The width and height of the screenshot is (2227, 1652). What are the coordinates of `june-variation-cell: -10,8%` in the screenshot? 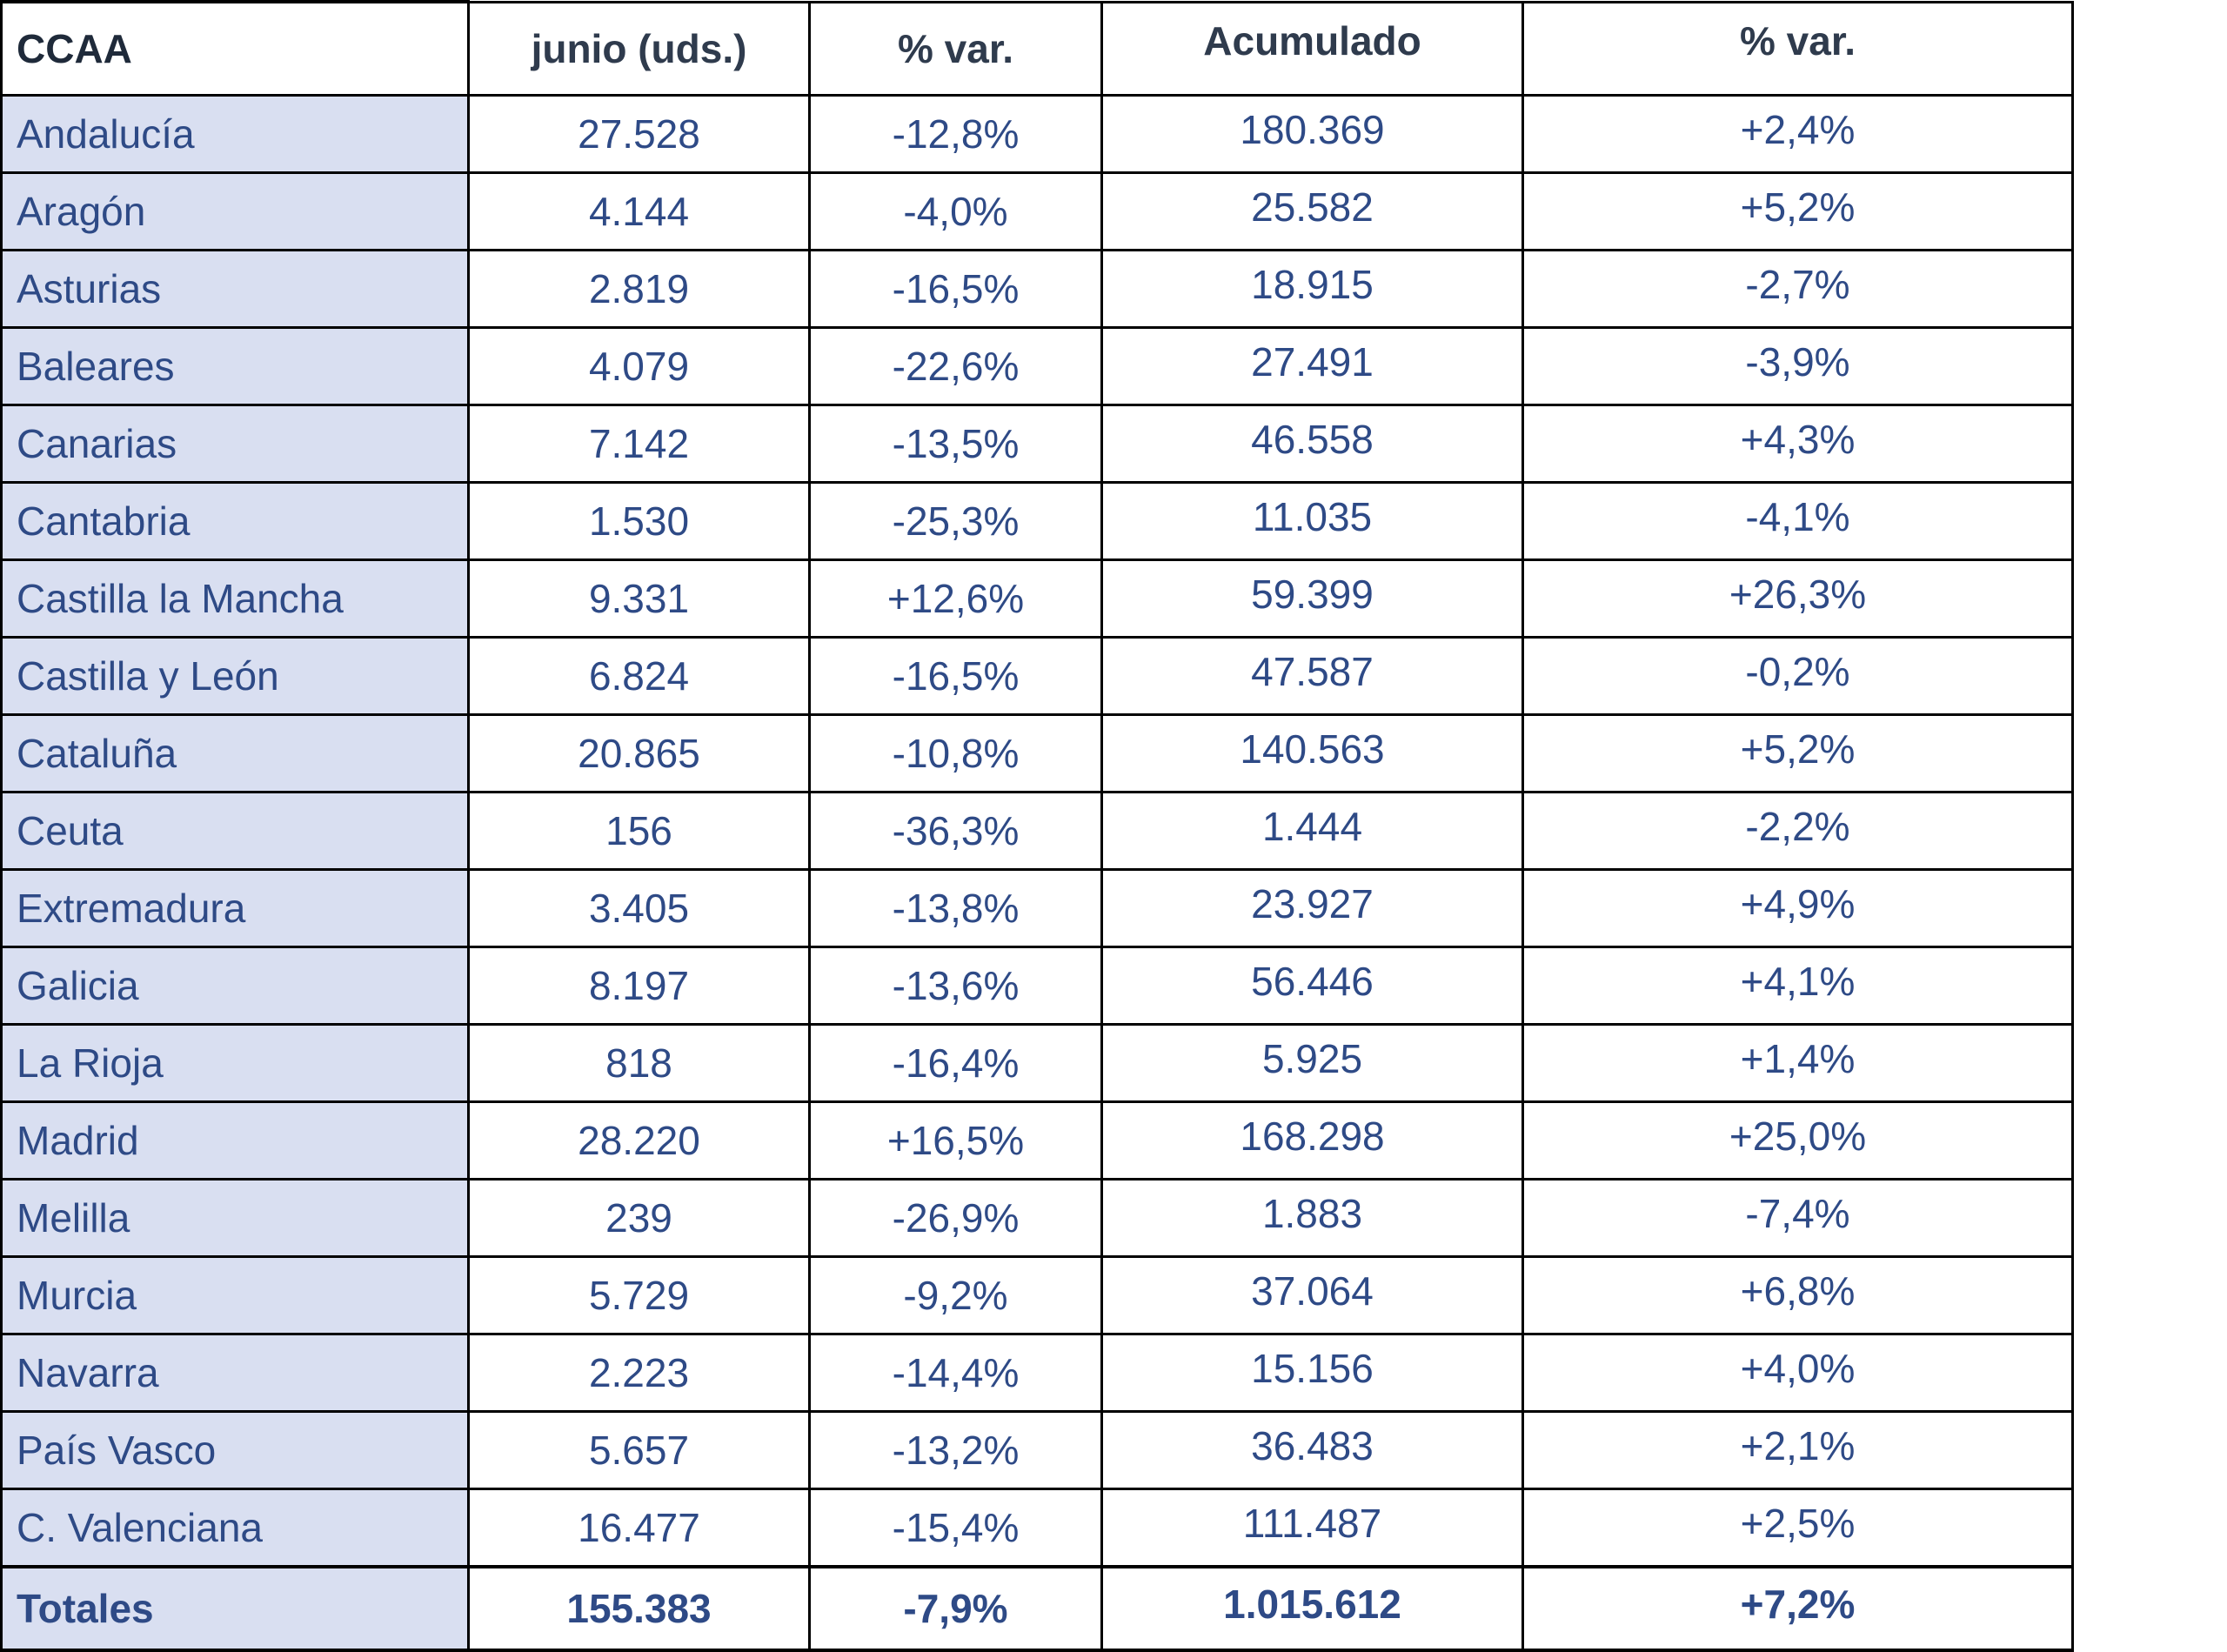 It's located at (955, 752).